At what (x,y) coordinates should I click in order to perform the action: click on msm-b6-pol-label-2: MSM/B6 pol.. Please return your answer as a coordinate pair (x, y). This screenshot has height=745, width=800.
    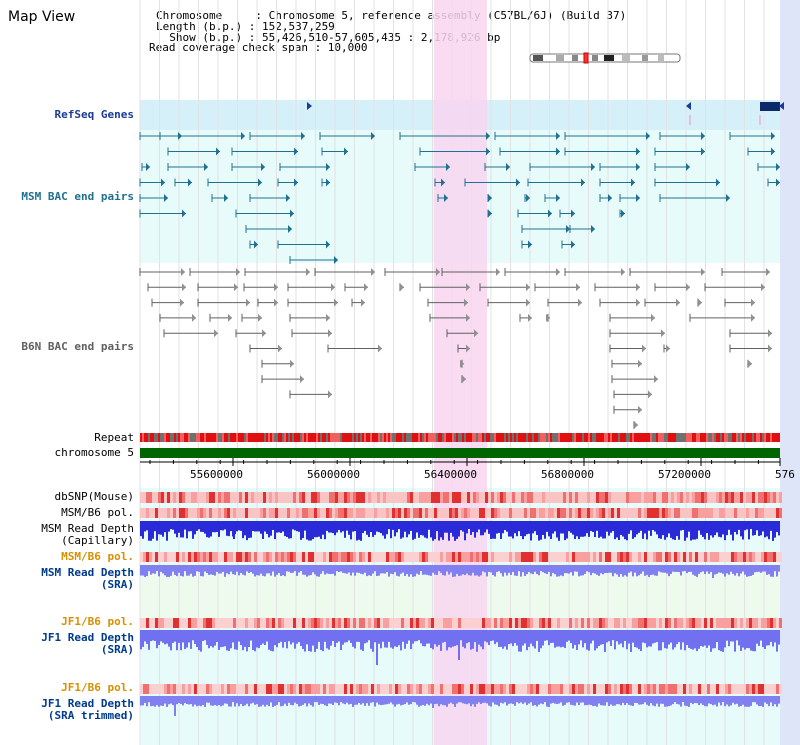
    Looking at the image, I should click on (97, 556).